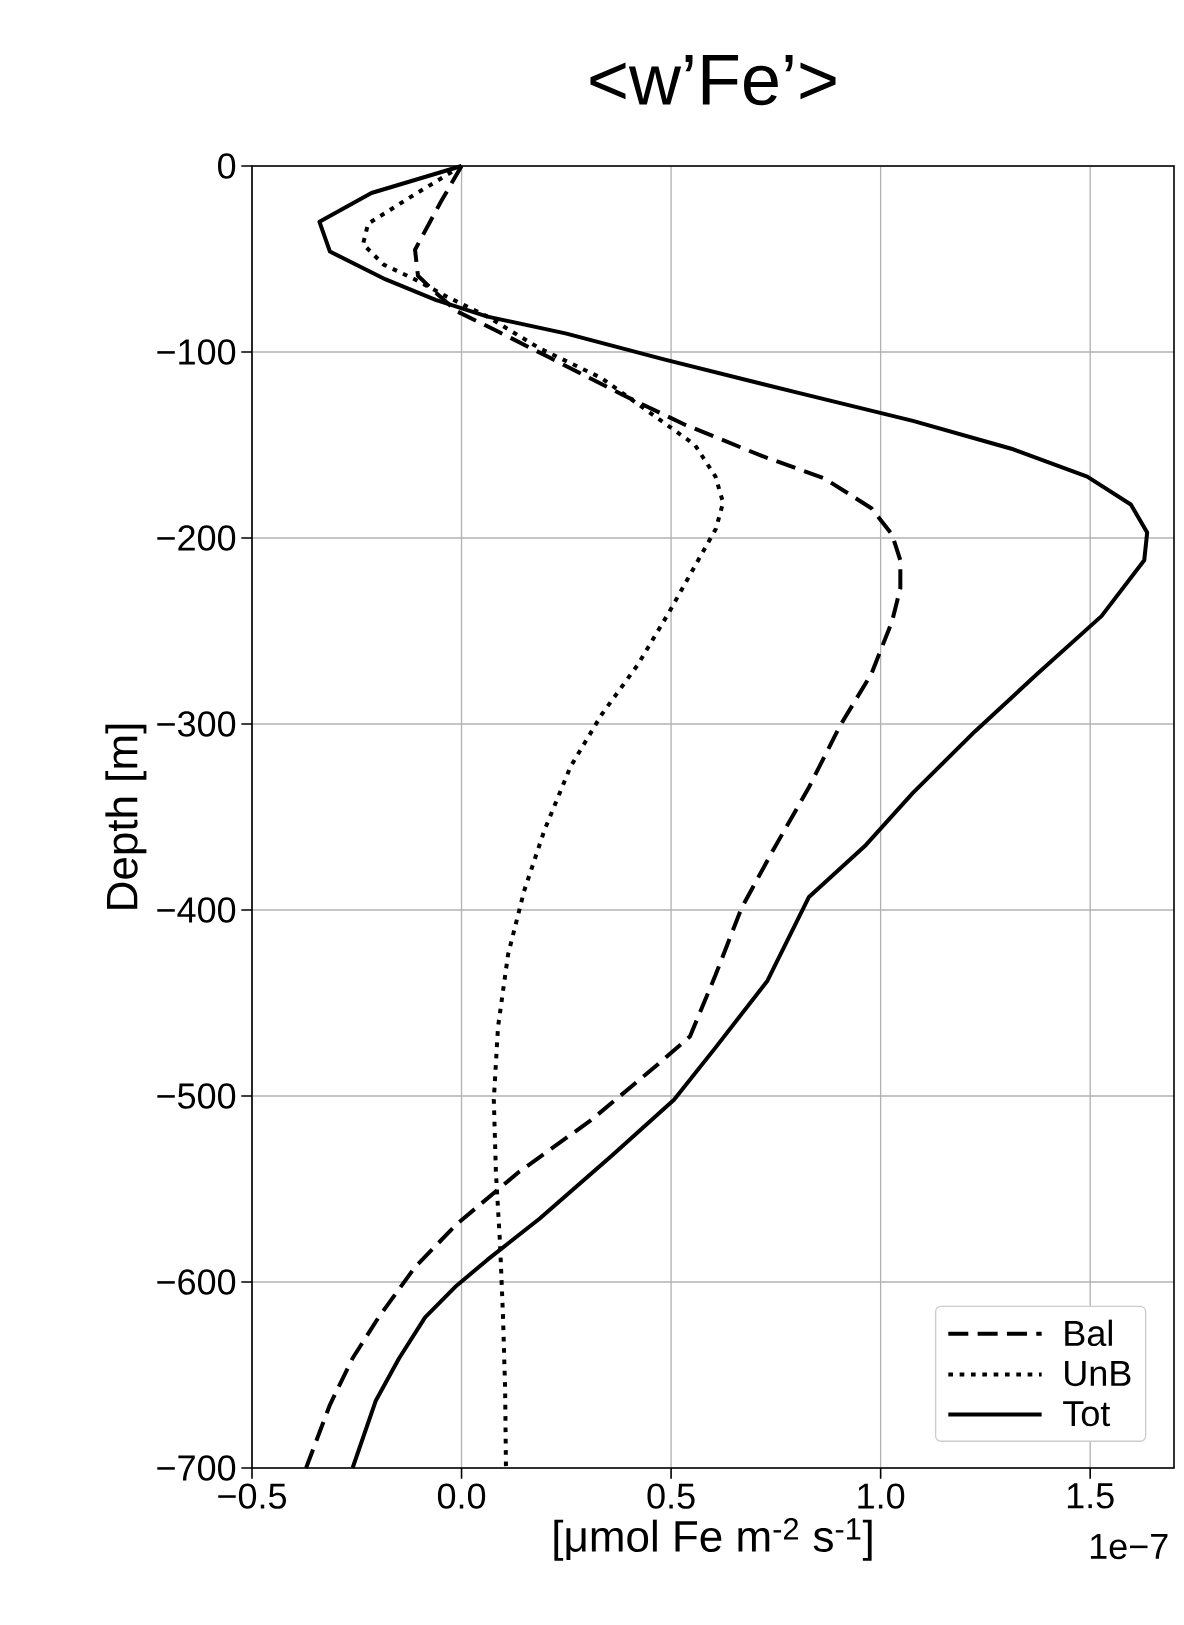  I want to click on x-tick-label: 1.0, so click(881, 1496).